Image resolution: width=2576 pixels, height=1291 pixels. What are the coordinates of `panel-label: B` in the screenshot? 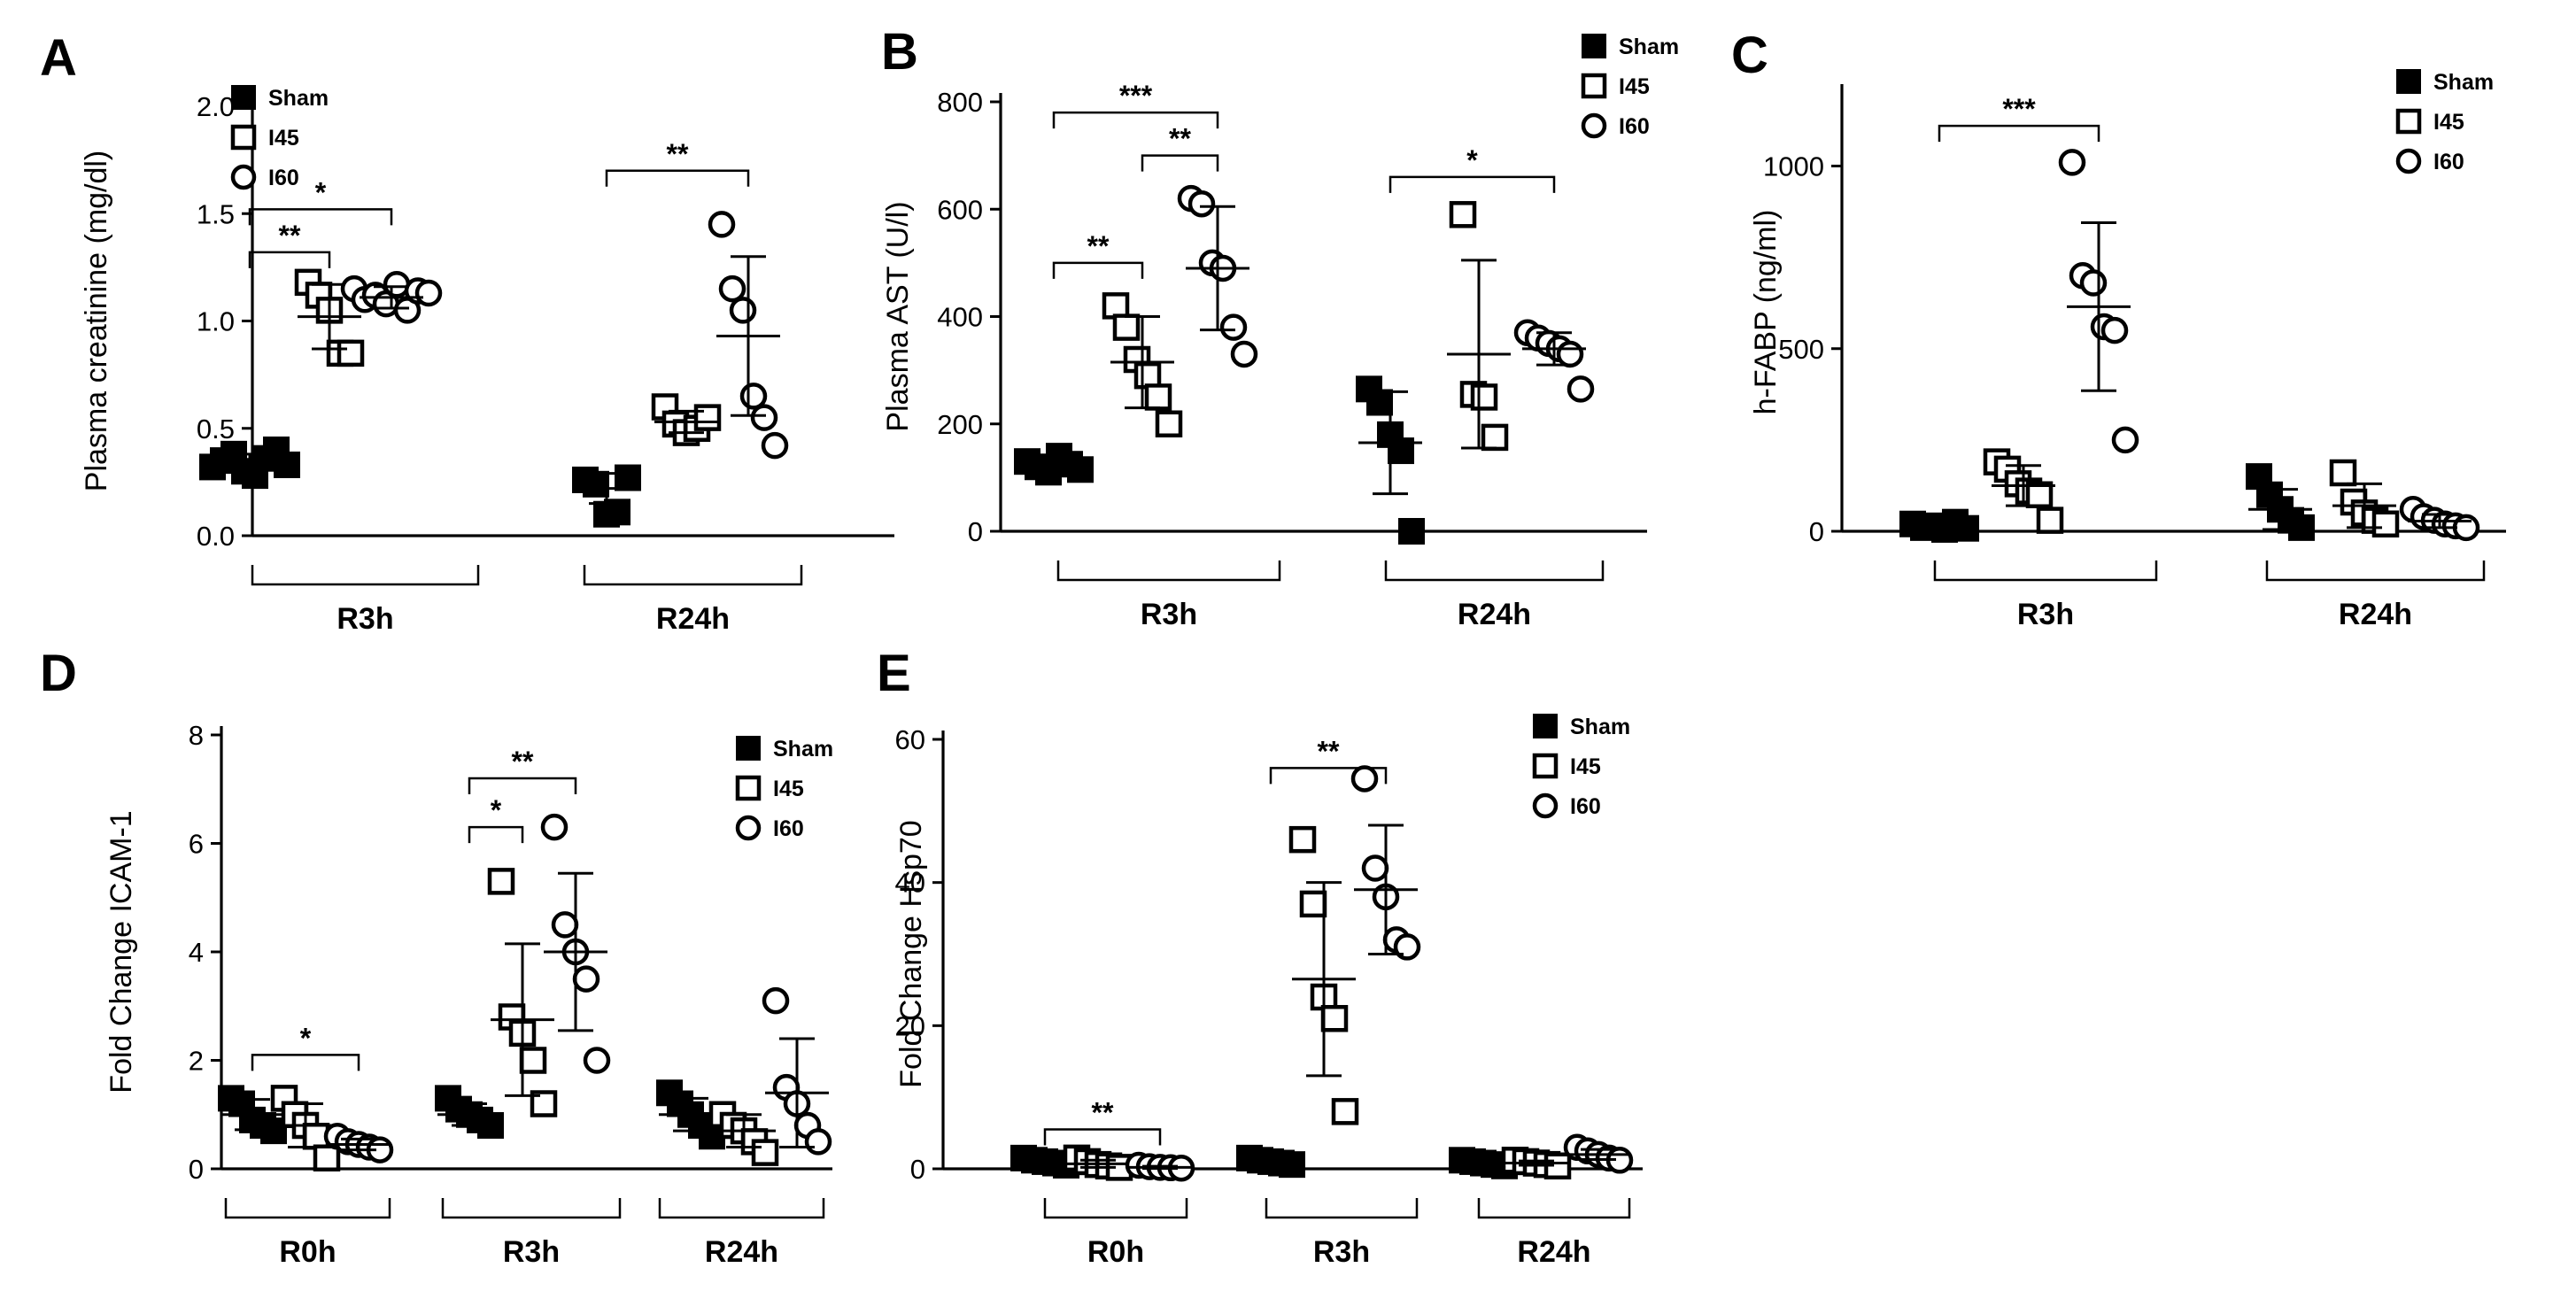 It's located at (899, 52).